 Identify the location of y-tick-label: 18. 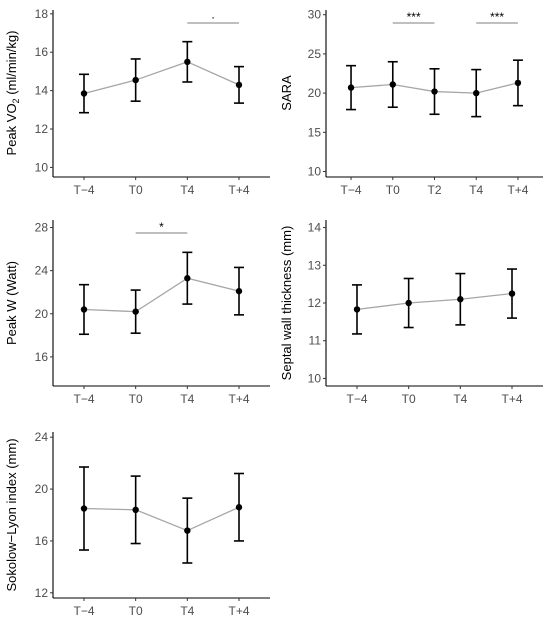
(42, 14).